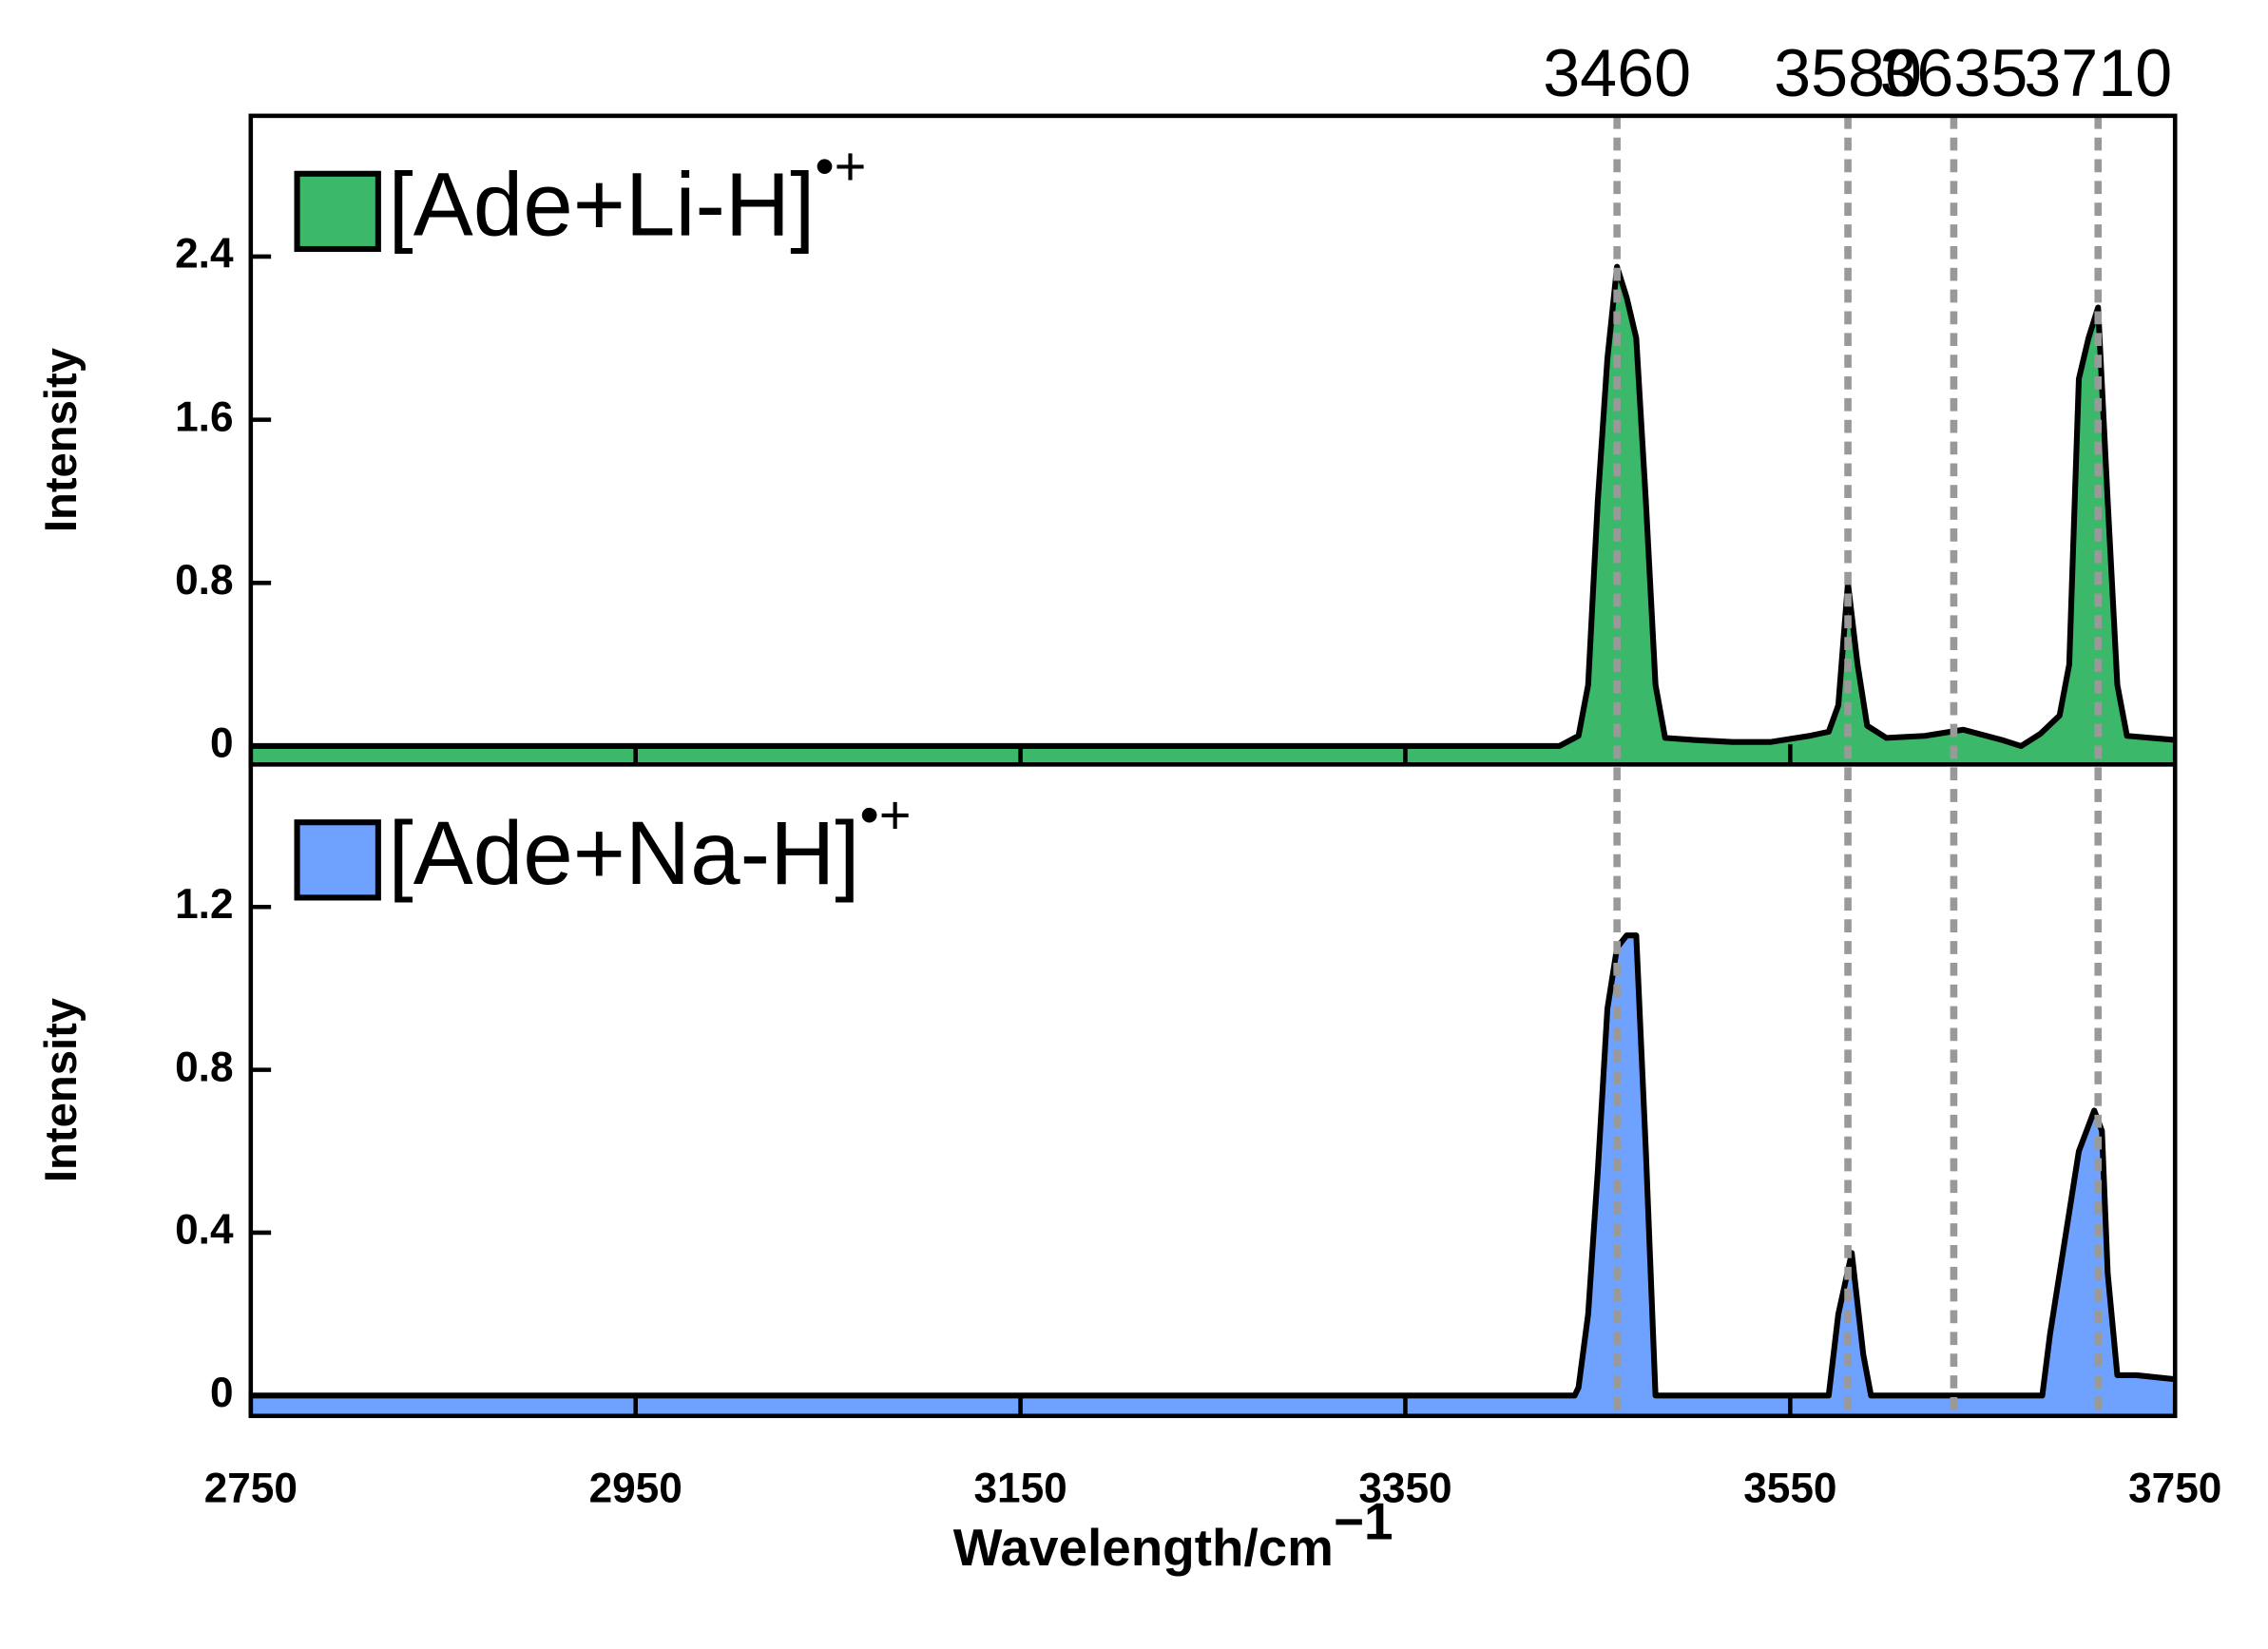 Image resolution: width=2268 pixels, height=1649 pixels. What do you see at coordinates (2174, 1489) in the screenshot?
I see `x-tick-label: 3750` at bounding box center [2174, 1489].